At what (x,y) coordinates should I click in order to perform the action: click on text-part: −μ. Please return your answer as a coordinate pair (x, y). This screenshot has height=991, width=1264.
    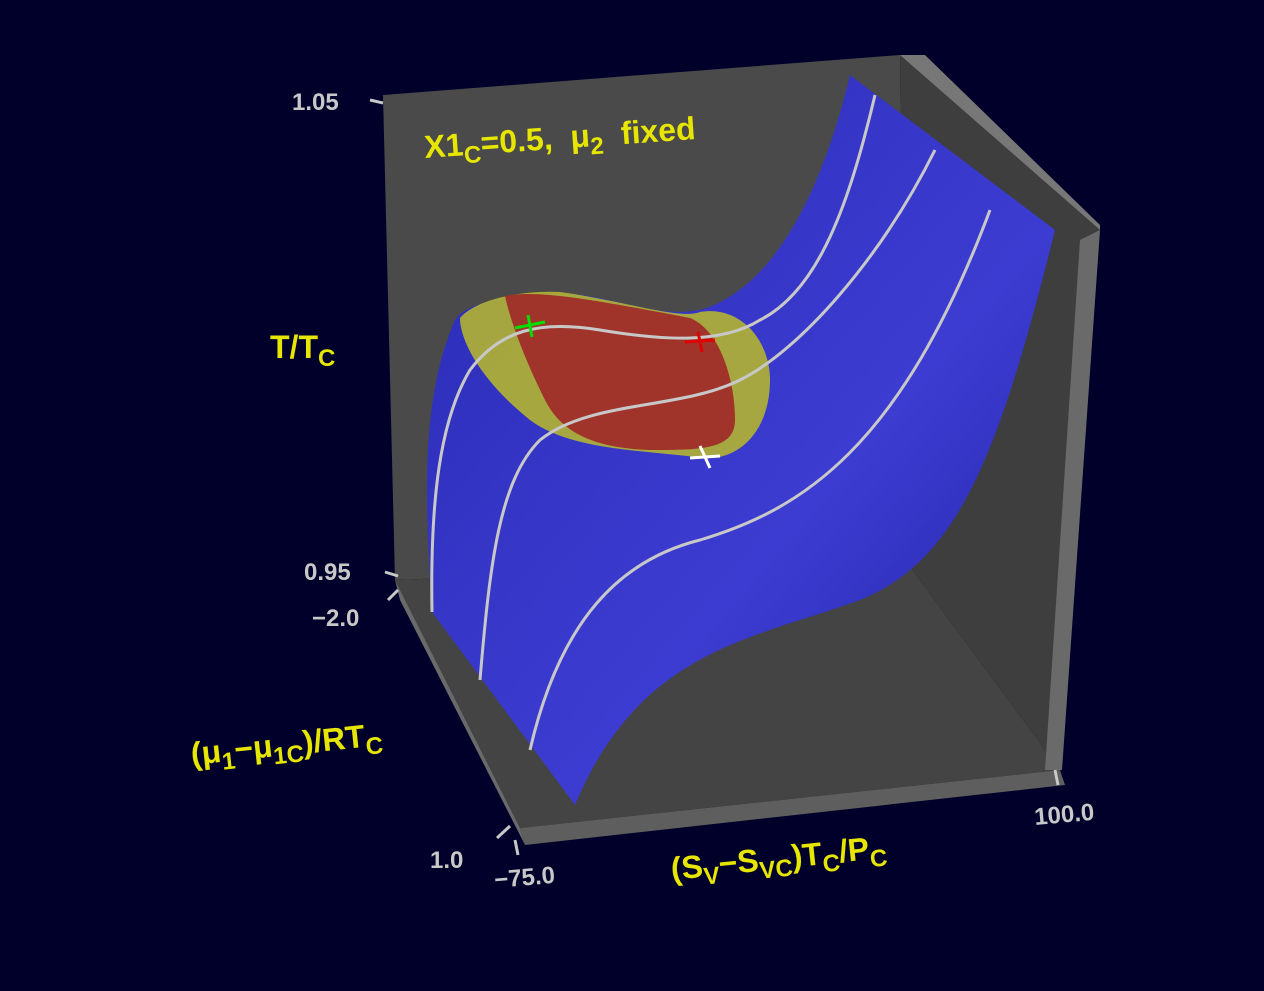
    Looking at the image, I should click on (253, 748).